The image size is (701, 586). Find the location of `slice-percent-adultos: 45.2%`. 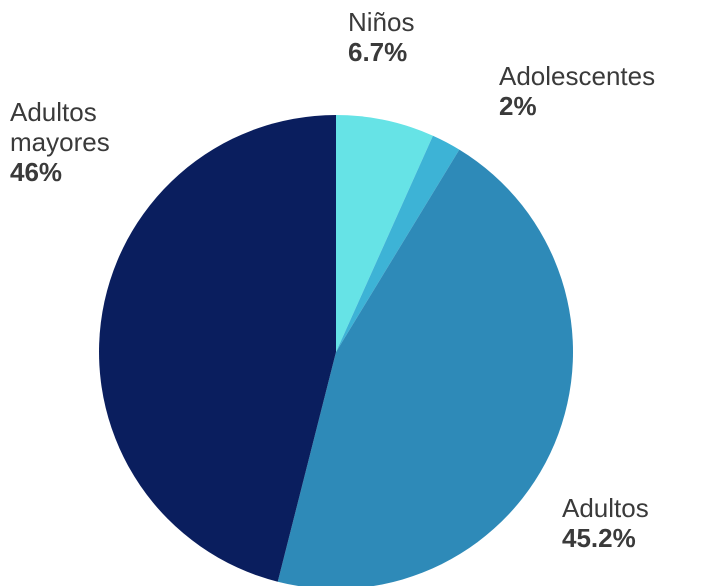

slice-percent-adultos: 45.2% is located at coordinates (599, 537).